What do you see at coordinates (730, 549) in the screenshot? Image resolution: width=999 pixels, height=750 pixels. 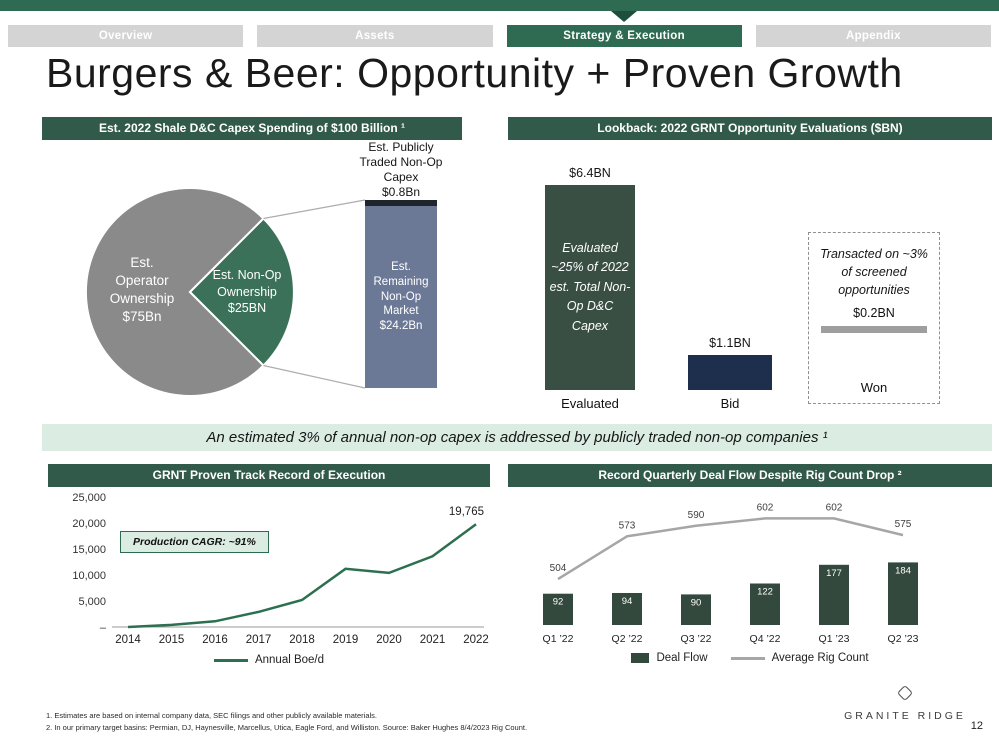 I see `rig-count-line` at bounding box center [730, 549].